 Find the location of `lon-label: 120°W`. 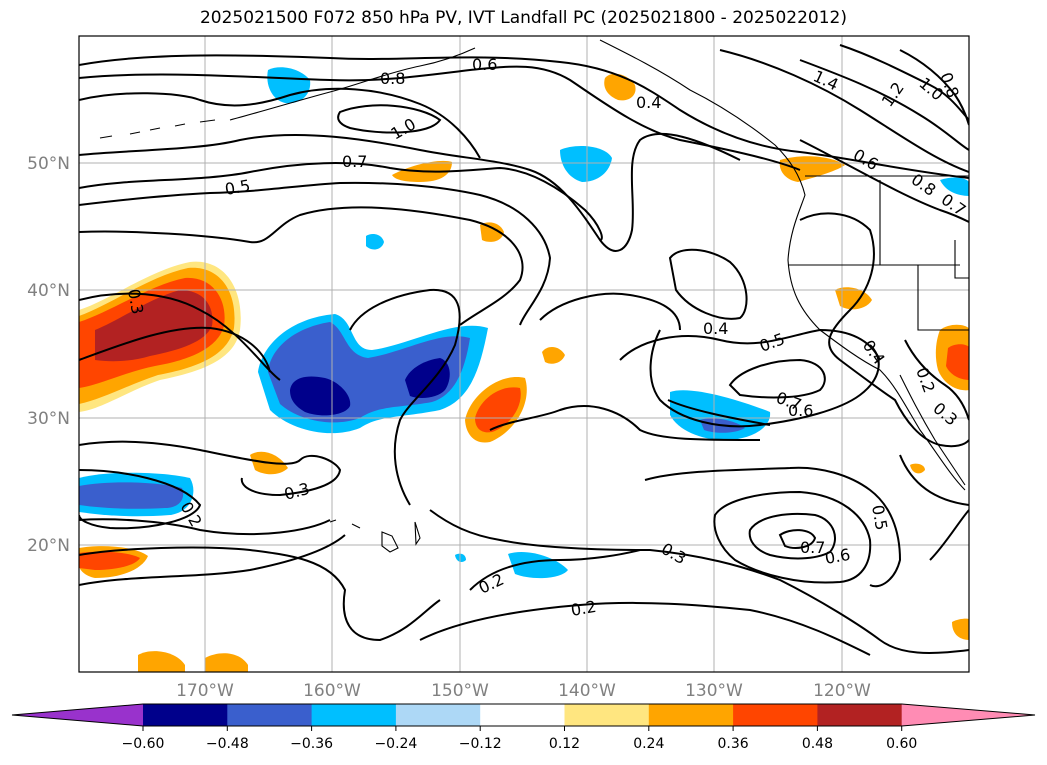

lon-label: 120°W is located at coordinates (842, 691).